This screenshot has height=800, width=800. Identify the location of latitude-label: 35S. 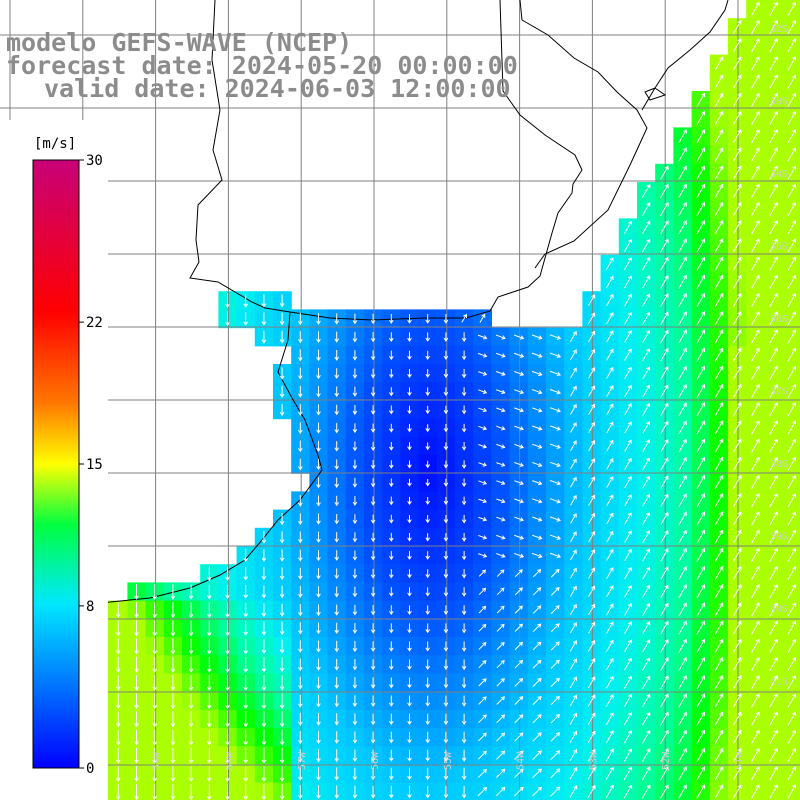
(779, 247).